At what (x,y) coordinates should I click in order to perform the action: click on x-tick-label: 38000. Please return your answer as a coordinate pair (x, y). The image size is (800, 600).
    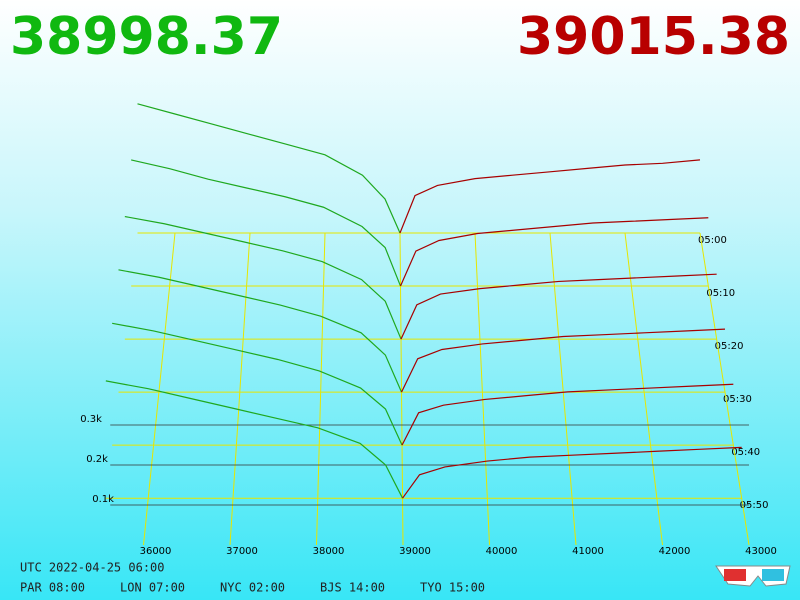
    Looking at the image, I should click on (329, 551).